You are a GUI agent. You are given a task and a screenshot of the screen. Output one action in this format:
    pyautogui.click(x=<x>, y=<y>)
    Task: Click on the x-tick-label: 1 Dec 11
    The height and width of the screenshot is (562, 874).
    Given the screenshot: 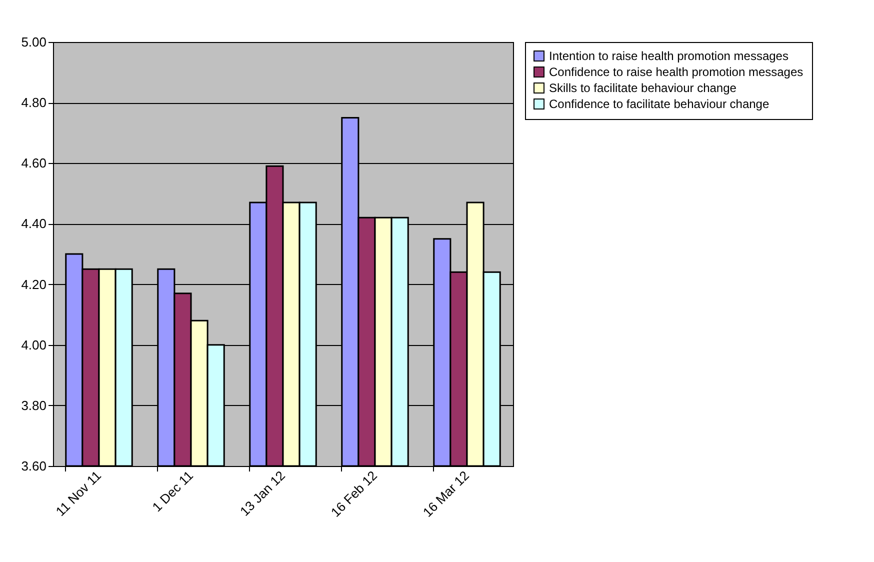 What is the action you would take?
    pyautogui.click(x=172, y=491)
    